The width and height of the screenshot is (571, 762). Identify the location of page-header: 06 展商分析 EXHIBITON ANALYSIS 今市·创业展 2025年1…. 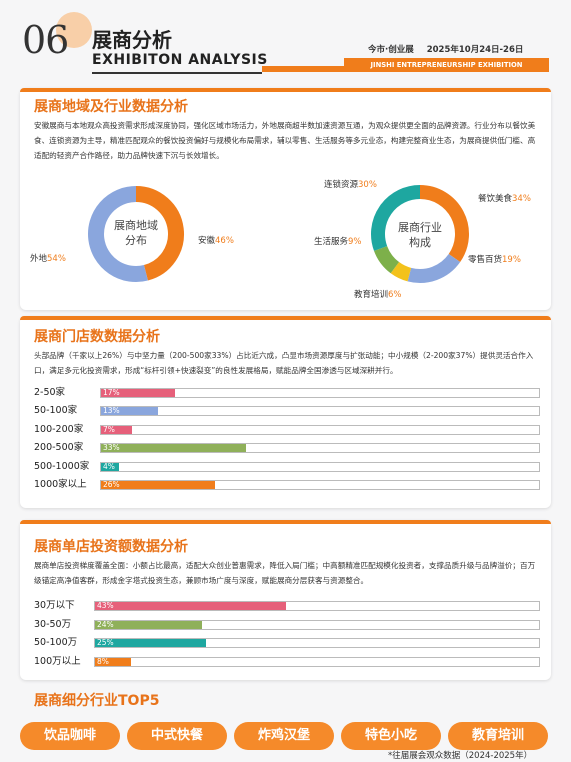
(285, 40).